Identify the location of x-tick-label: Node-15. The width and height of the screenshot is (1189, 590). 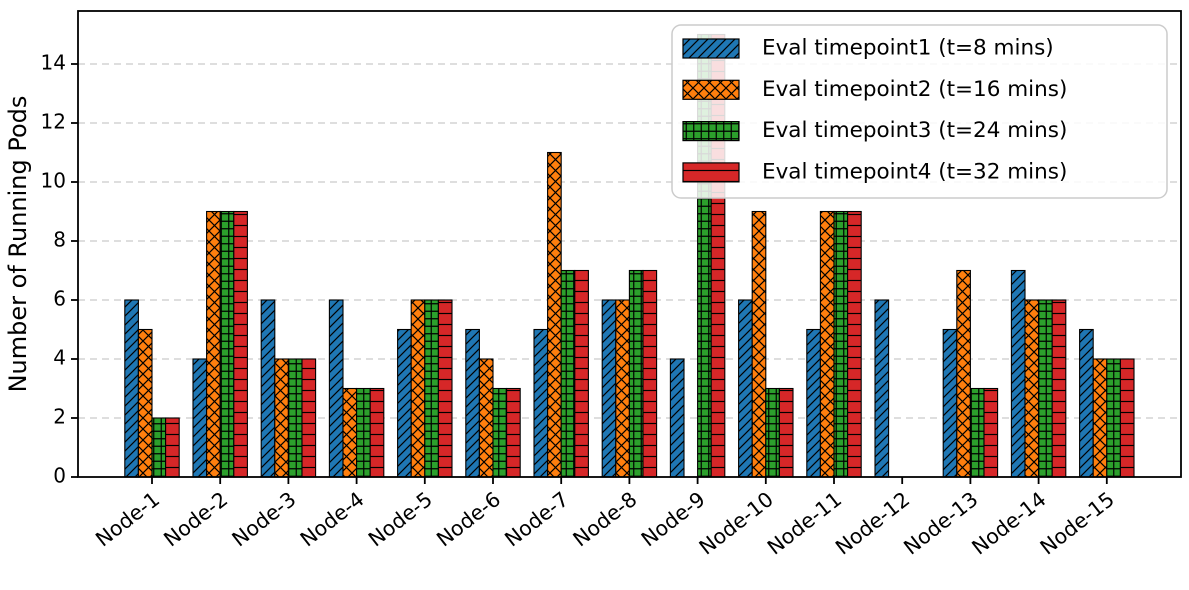
(1077, 523).